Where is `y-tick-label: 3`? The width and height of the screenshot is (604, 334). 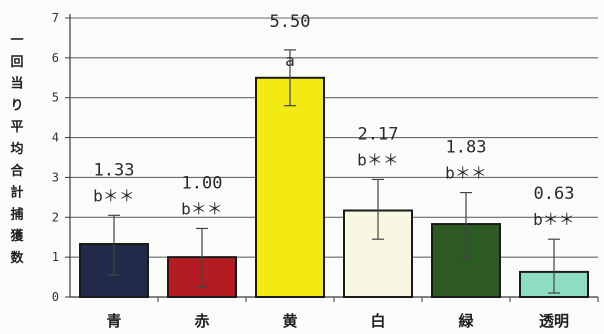
y-tick-label: 3 is located at coordinates (55, 177).